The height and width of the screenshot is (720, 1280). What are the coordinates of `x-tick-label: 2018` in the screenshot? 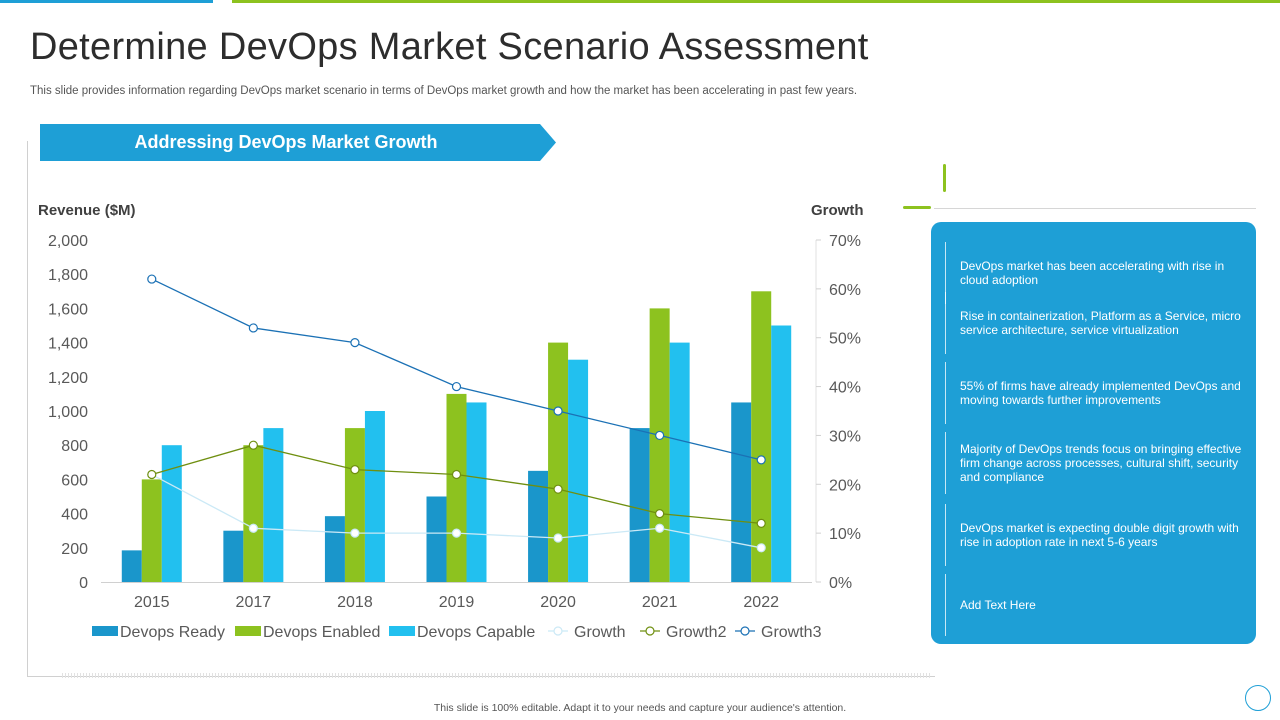 It's located at (355, 602).